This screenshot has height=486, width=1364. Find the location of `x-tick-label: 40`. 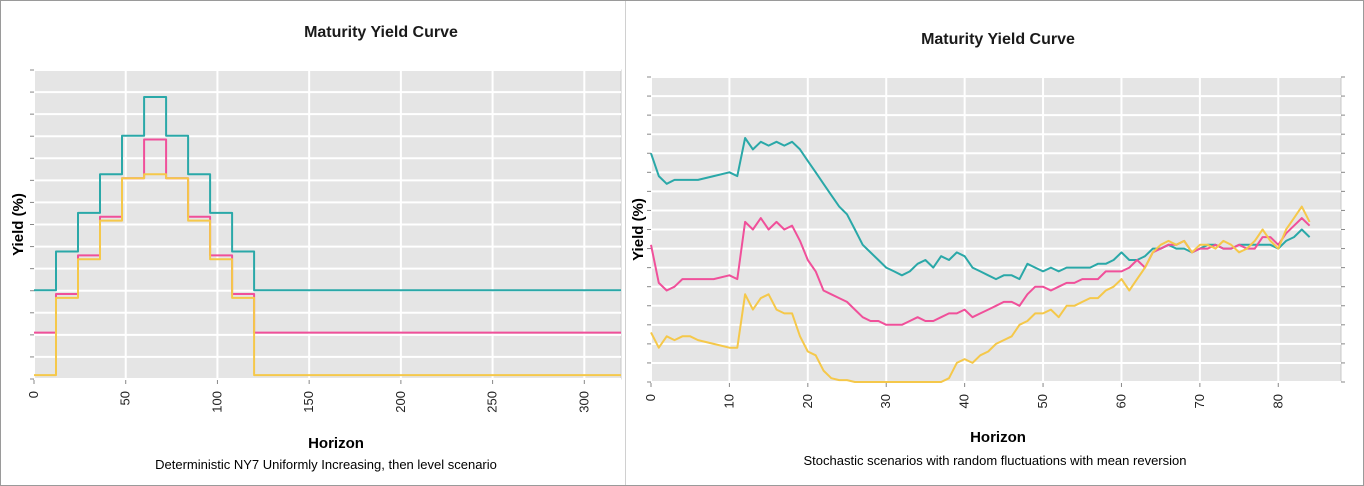

x-tick-label: 40 is located at coordinates (964, 401).